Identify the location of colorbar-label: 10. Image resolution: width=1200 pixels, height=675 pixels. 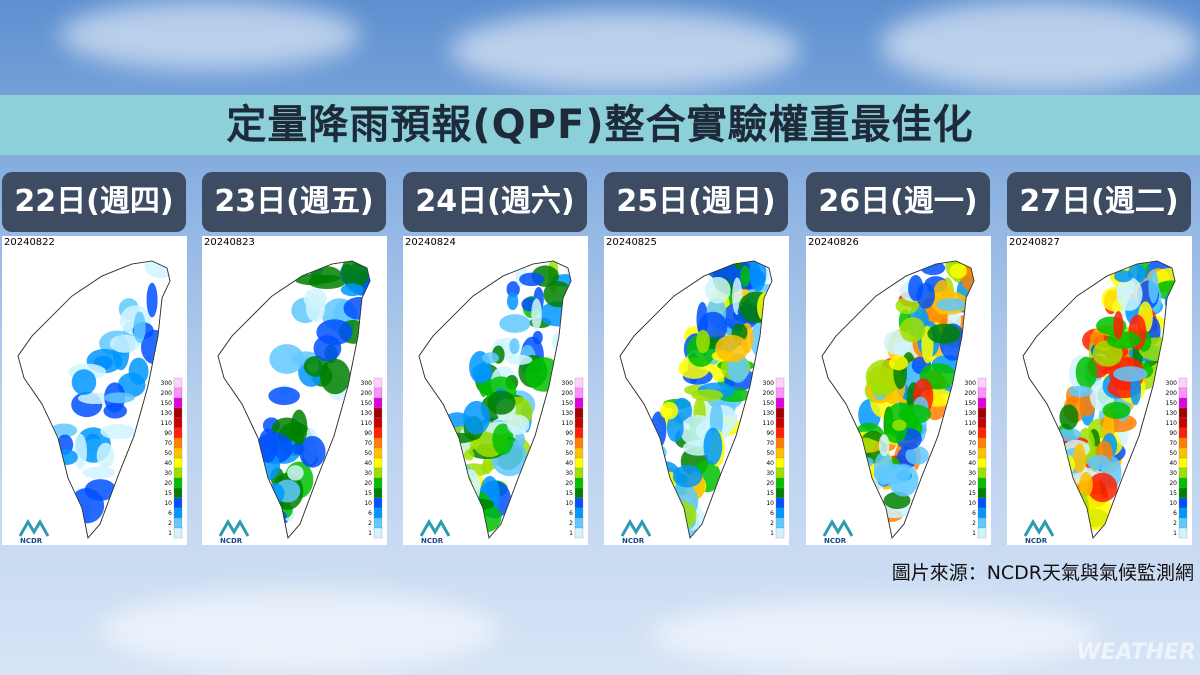
(368, 503).